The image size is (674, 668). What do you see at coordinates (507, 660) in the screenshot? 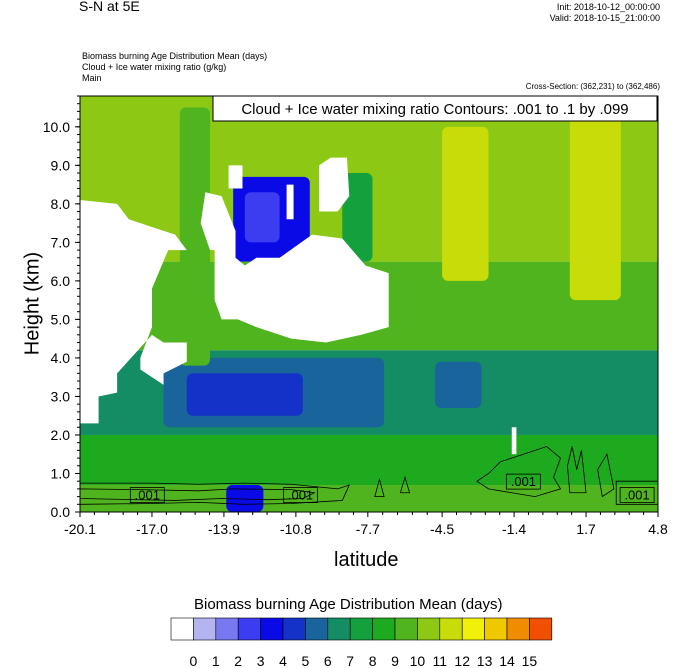
I see `colorbar-label-14: 14` at bounding box center [507, 660].